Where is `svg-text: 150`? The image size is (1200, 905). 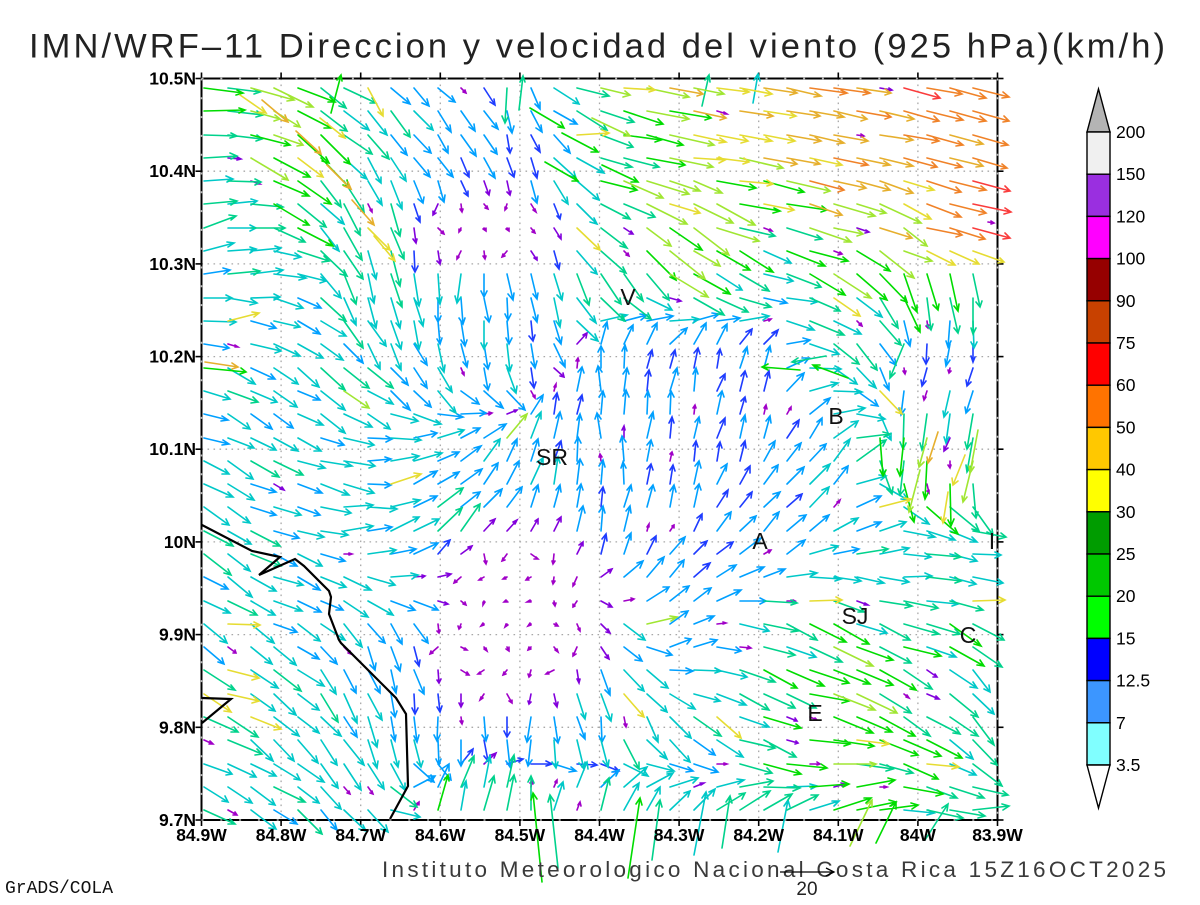
svg-text: 150 is located at coordinates (1130, 174).